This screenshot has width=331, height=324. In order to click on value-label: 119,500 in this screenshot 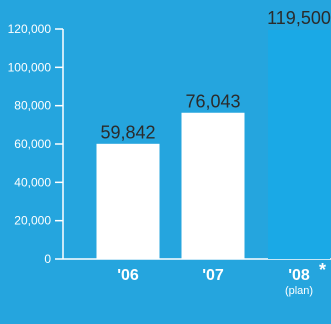, I will do `click(299, 18)`.